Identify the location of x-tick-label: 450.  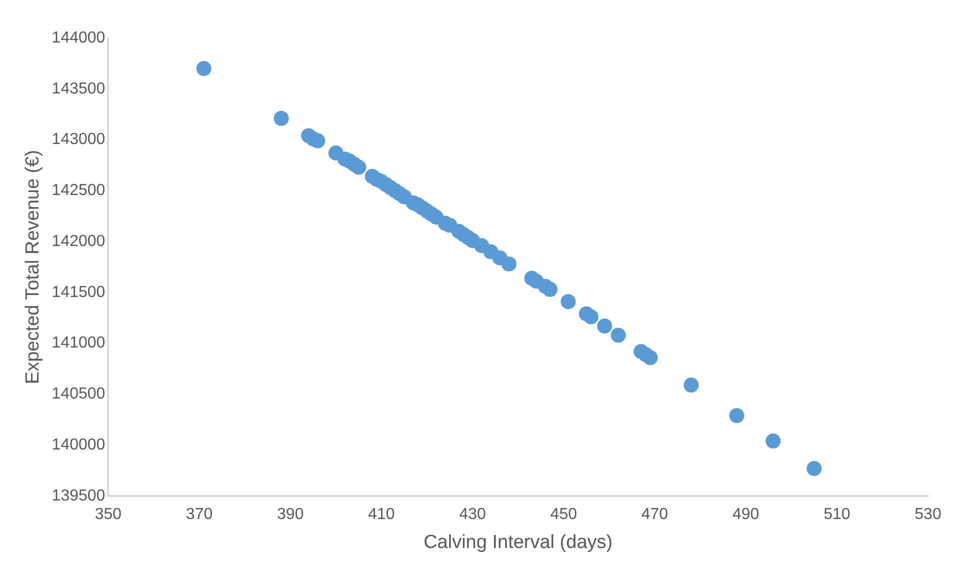
(564, 515).